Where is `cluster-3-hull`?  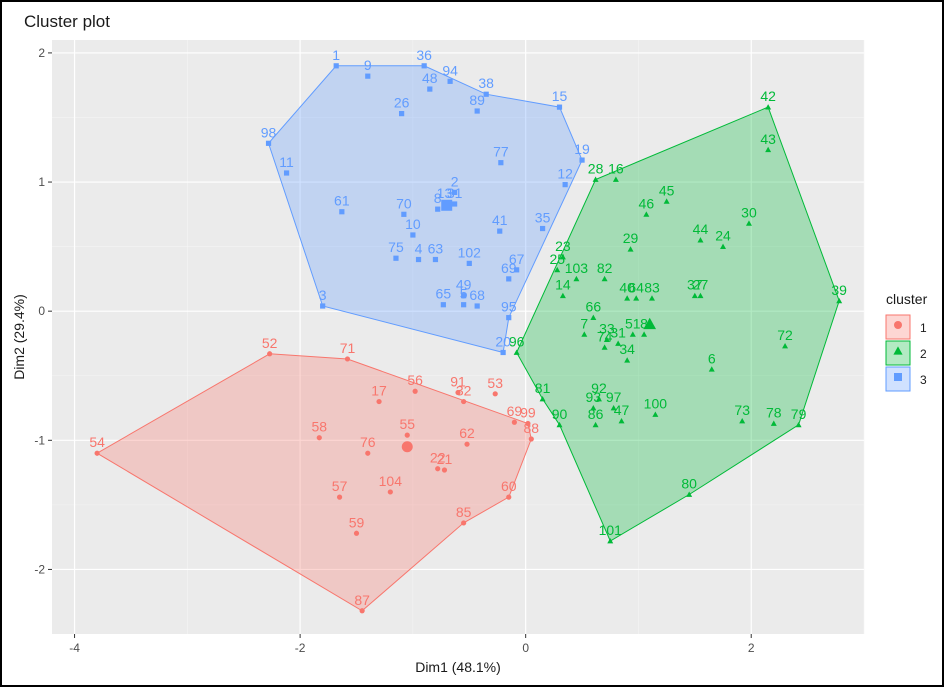
cluster-3-hull is located at coordinates (425, 209).